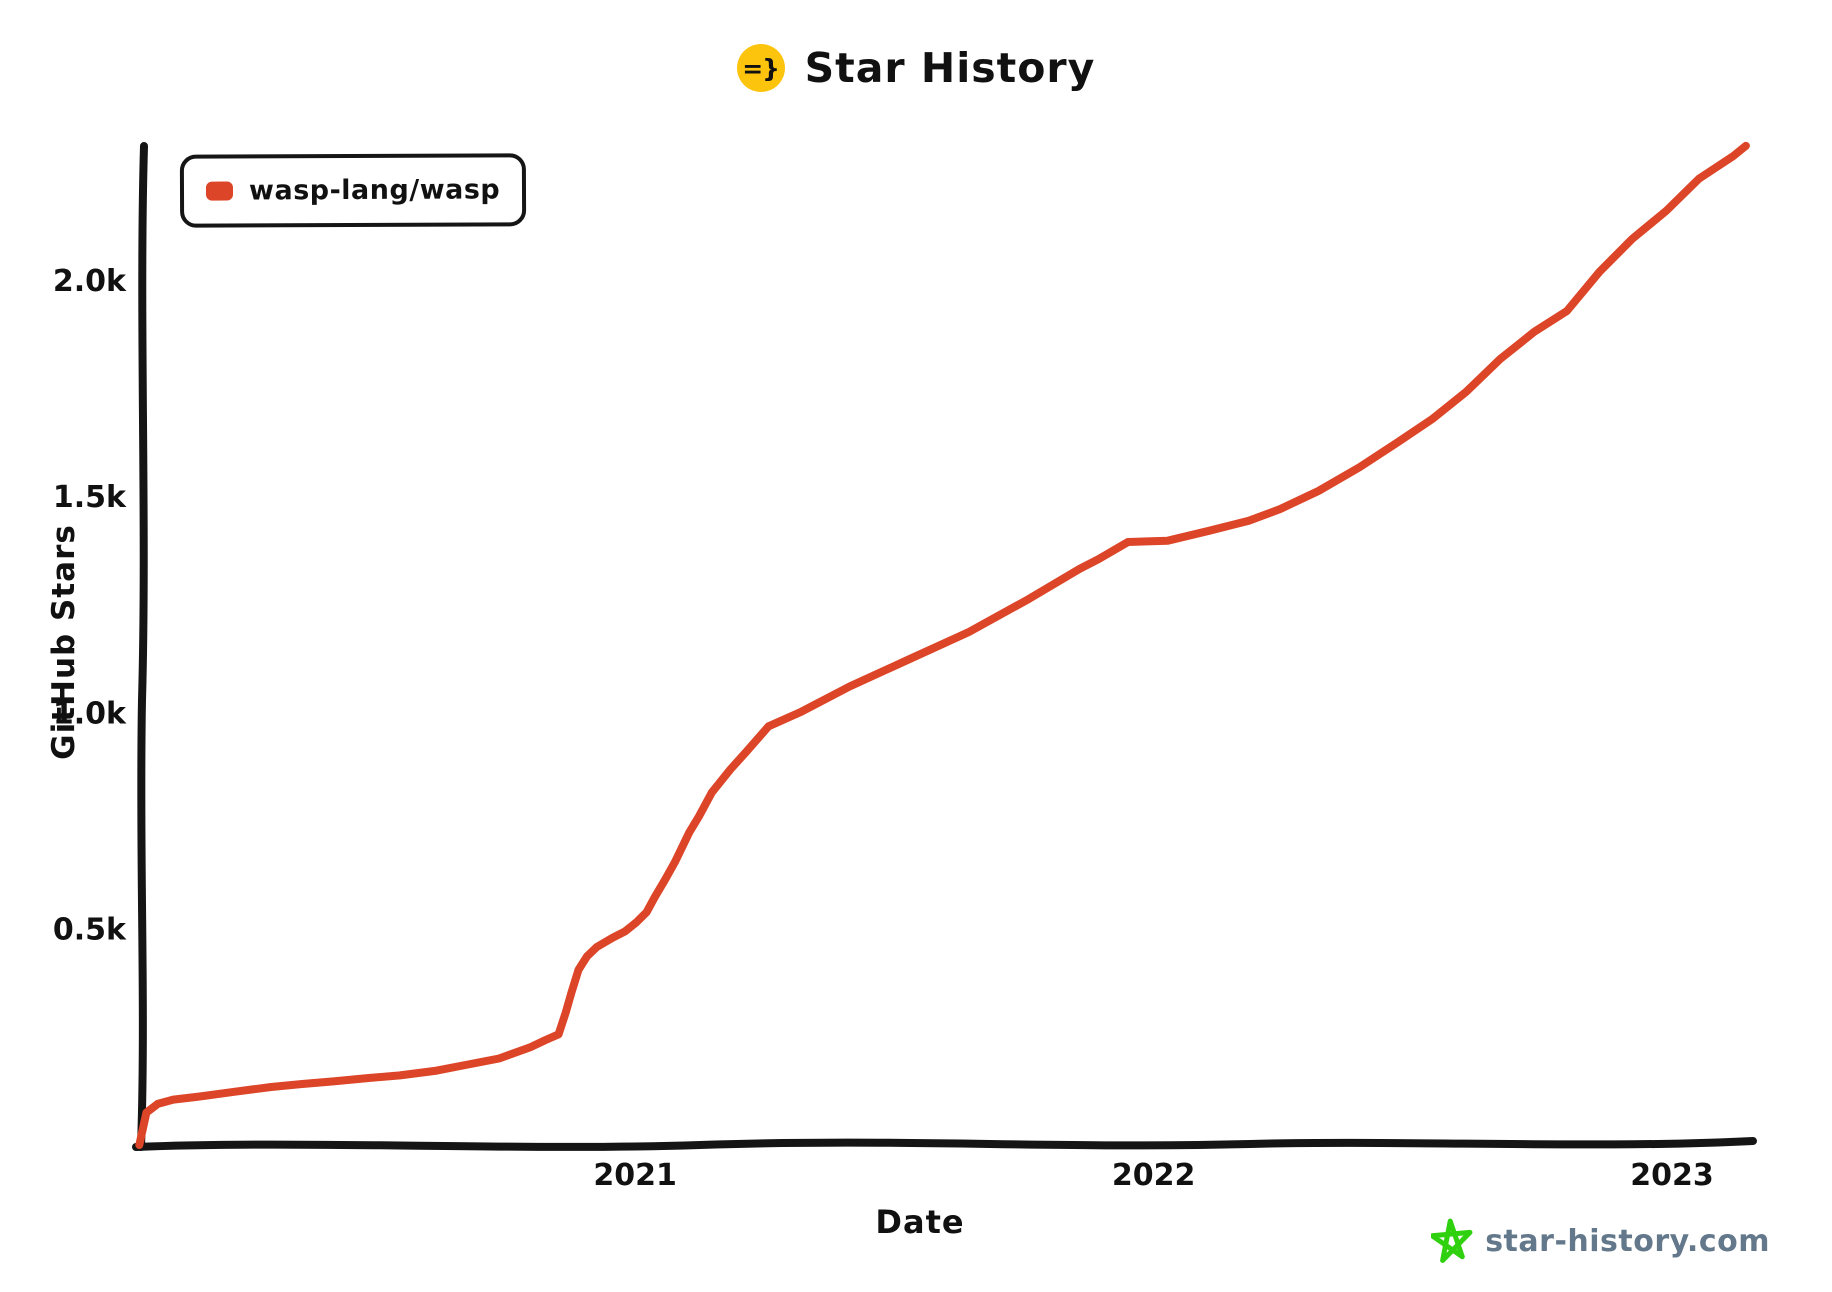 The image size is (1832, 1292). What do you see at coordinates (90, 281) in the screenshot?
I see `y-tick-label-2.0k: 2.0k` at bounding box center [90, 281].